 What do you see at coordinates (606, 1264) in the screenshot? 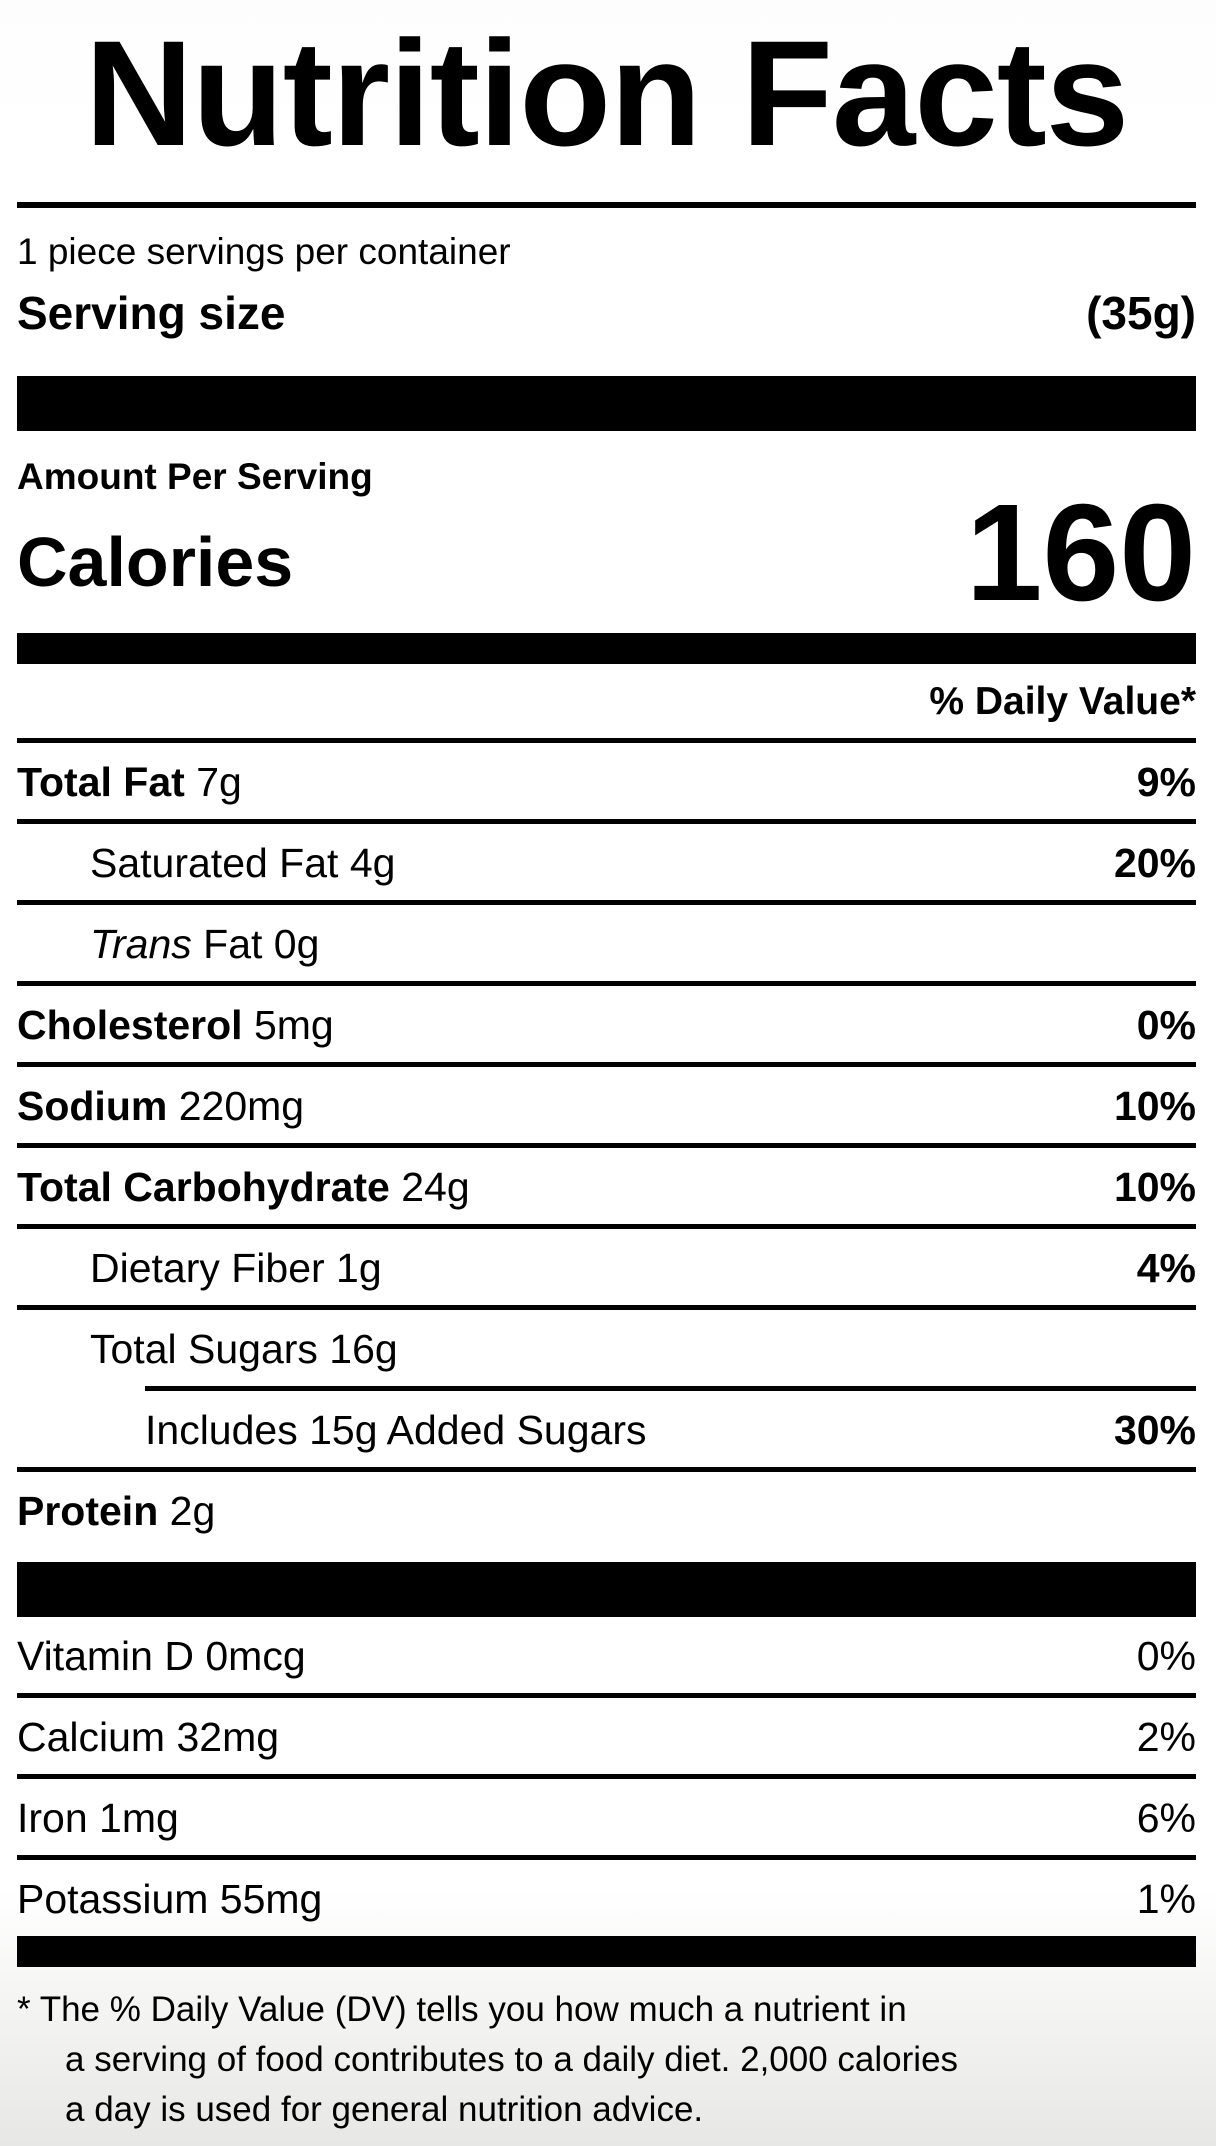
I see `nutrient-row-dietary-fiber: Dietary Fiber 1g 4%` at bounding box center [606, 1264].